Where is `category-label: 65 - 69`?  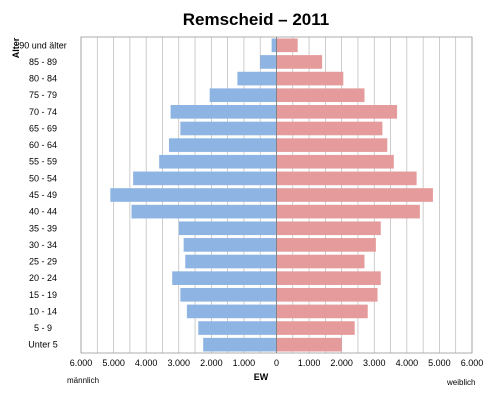 category-label: 65 - 69 is located at coordinates (43, 128).